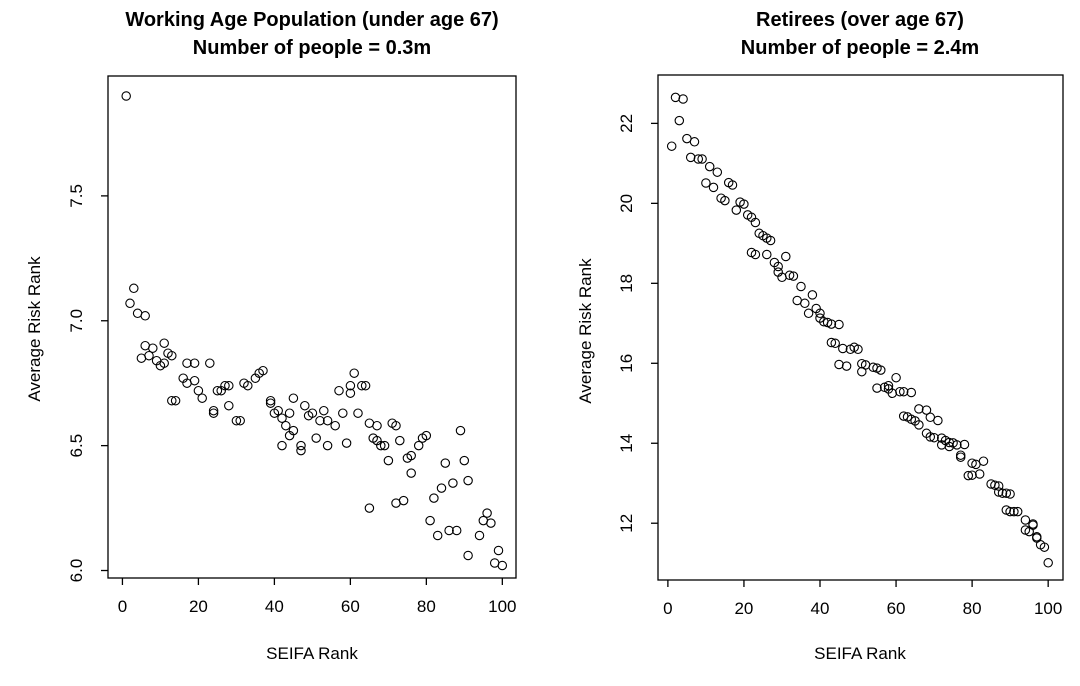 Image resolution: width=1080 pixels, height=686 pixels. Describe the element at coordinates (76, 446) in the screenshot. I see `y-tick-label: 6.5` at that location.